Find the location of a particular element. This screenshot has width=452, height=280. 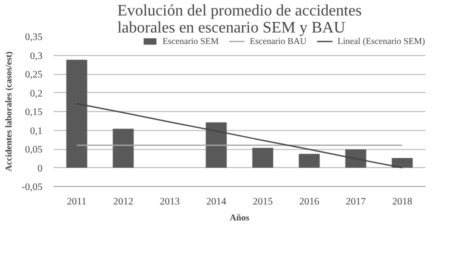

x-tick-label: 2011 is located at coordinates (76, 202).